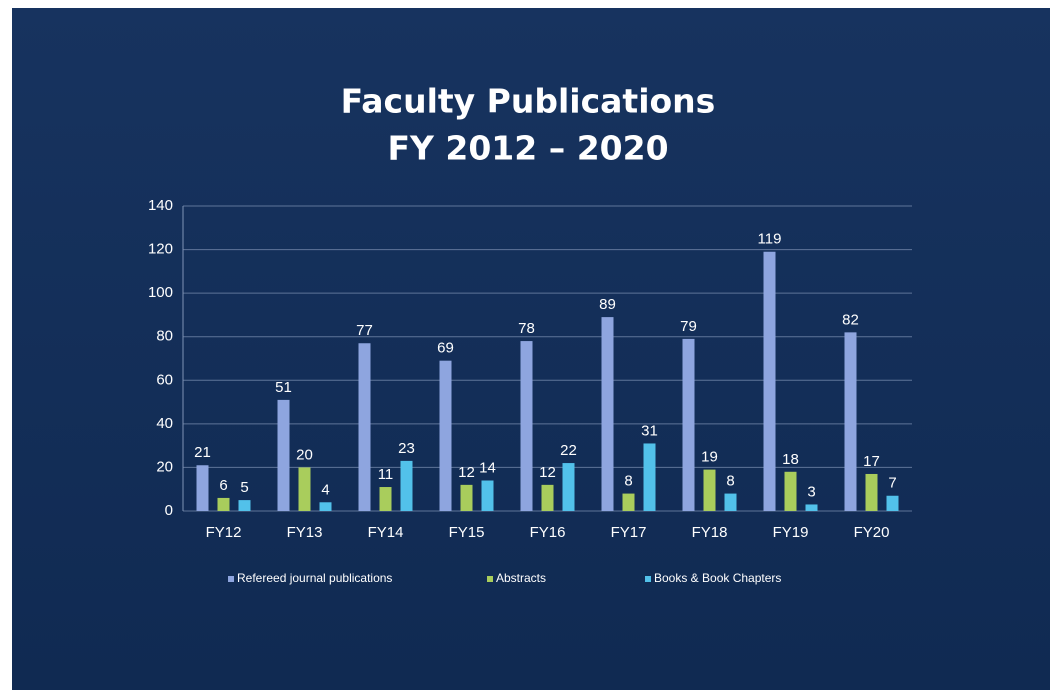 The image size is (1056, 694). What do you see at coordinates (548, 532) in the screenshot?
I see `x-tick-label: FY16` at bounding box center [548, 532].